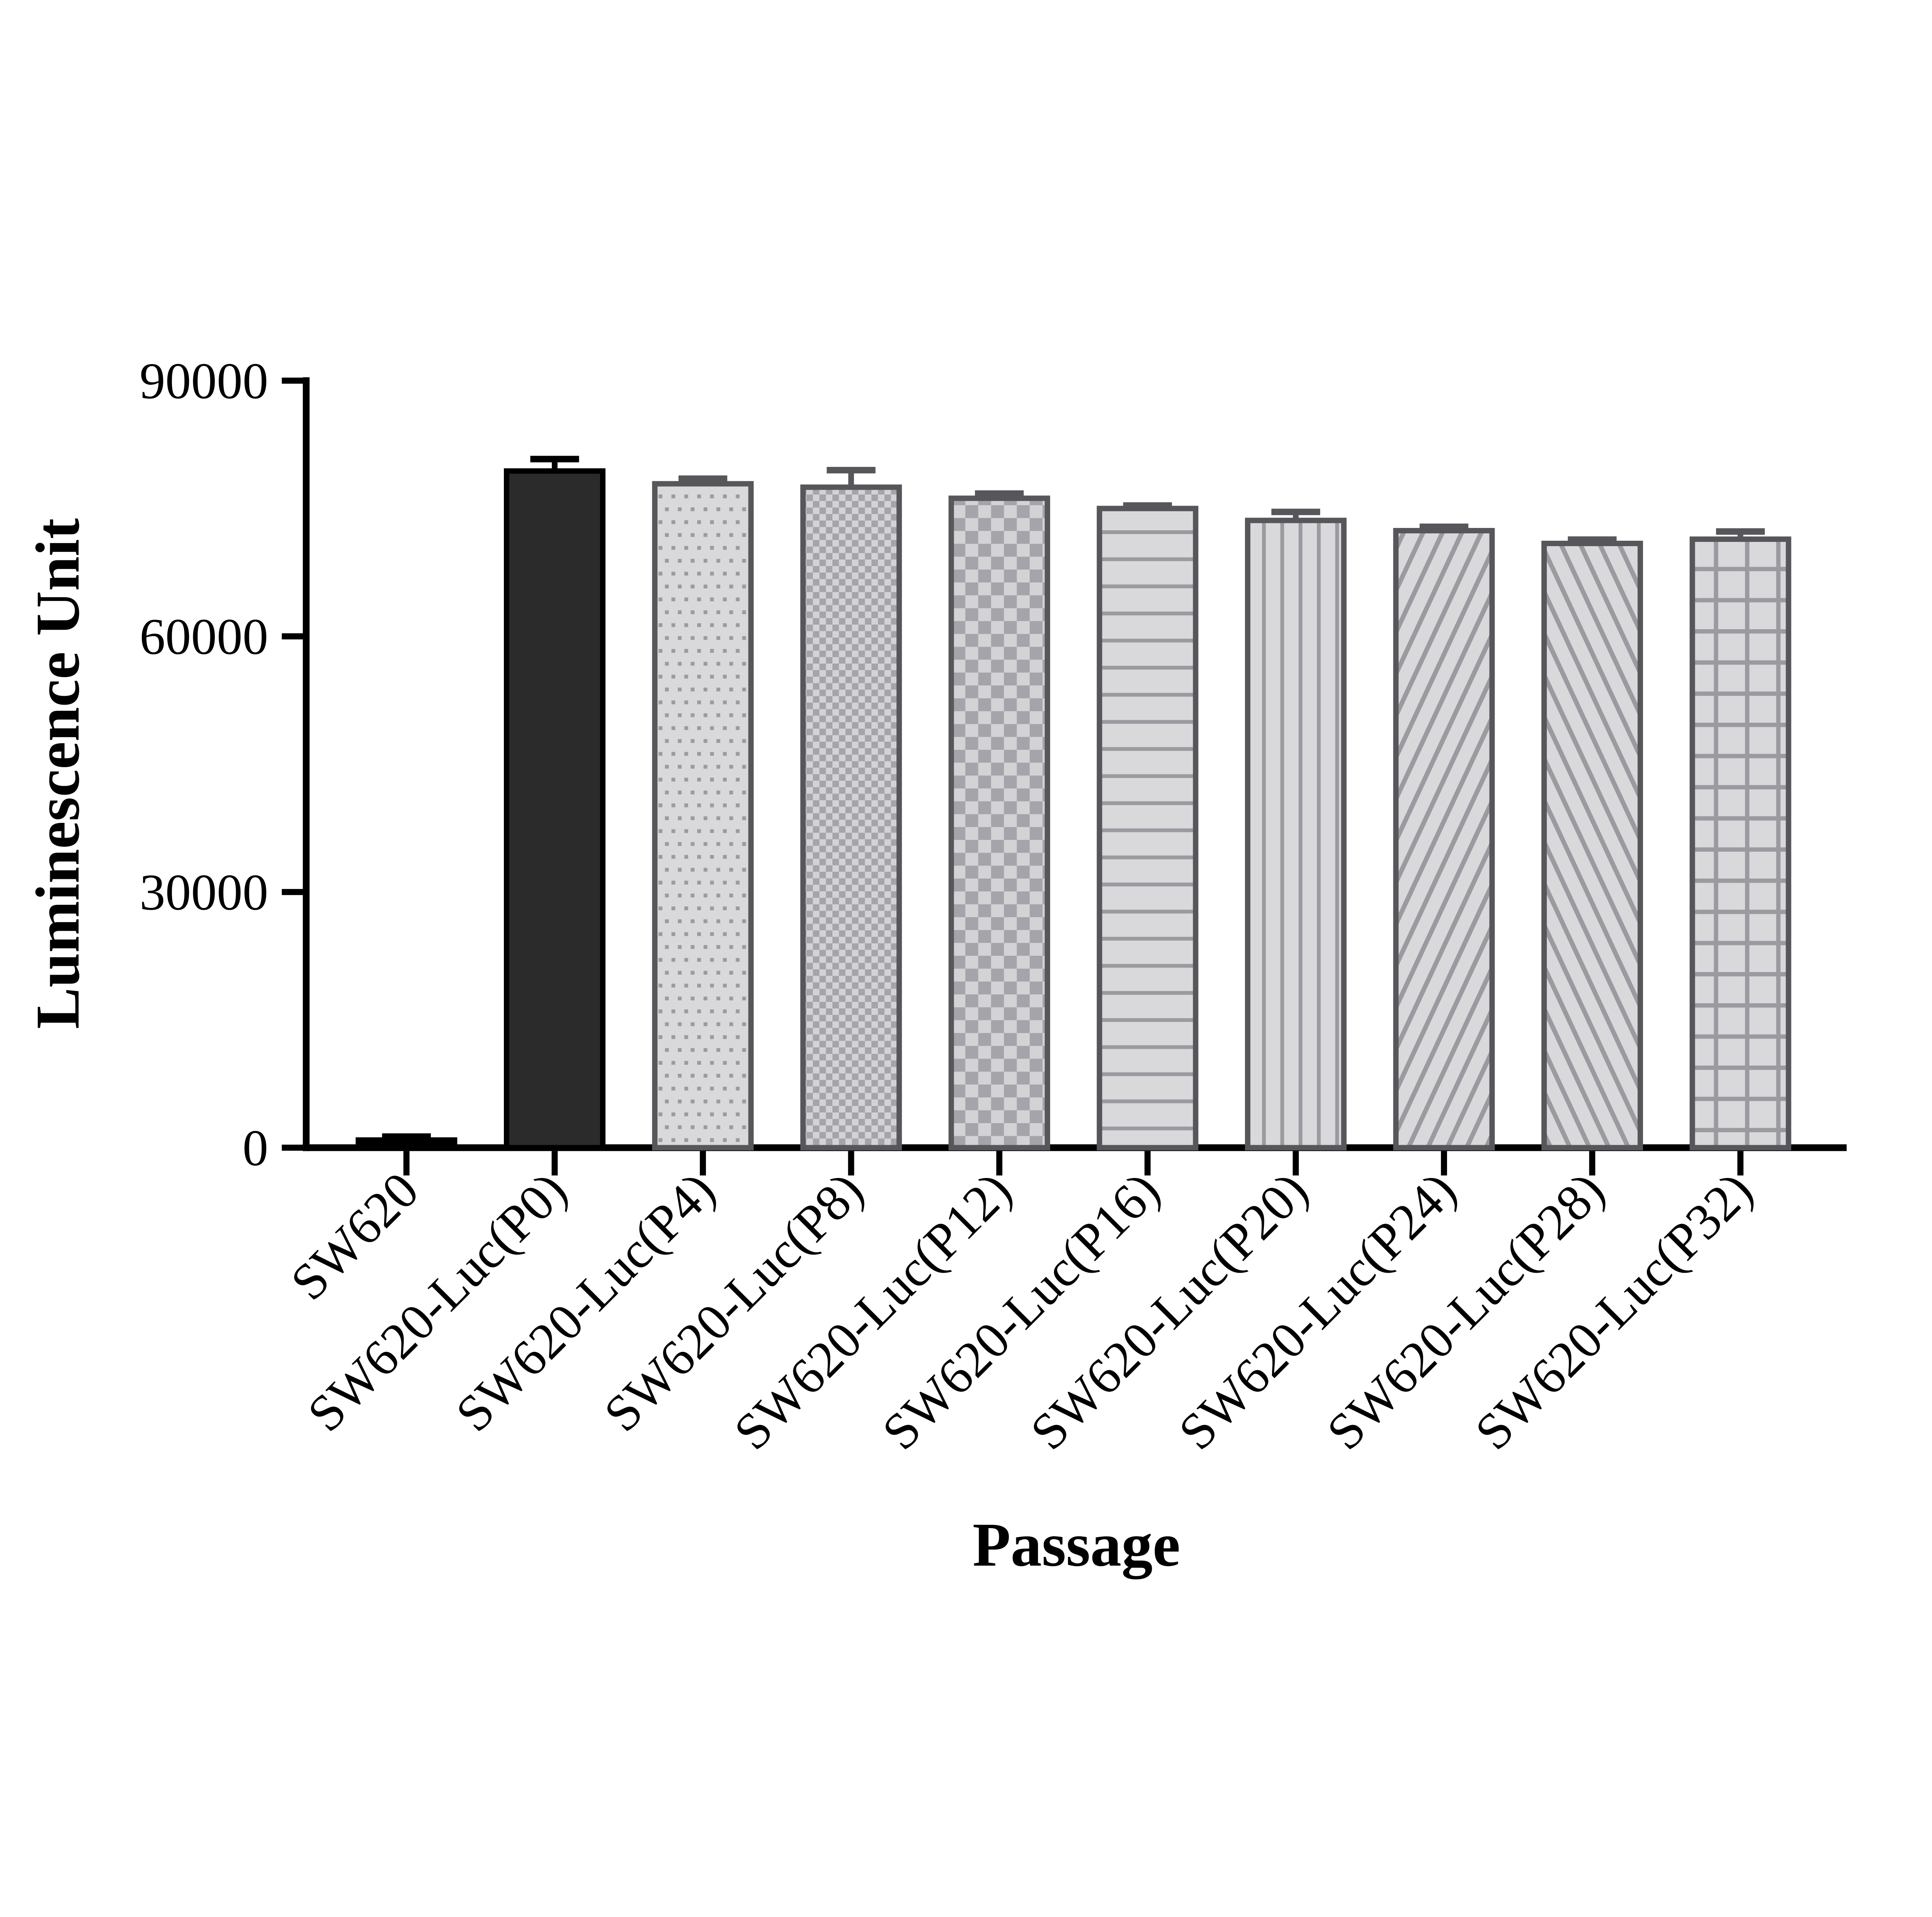 This screenshot has width=1932, height=1917. What do you see at coordinates (406, 1144) in the screenshot?
I see `bar-sw620` at bounding box center [406, 1144].